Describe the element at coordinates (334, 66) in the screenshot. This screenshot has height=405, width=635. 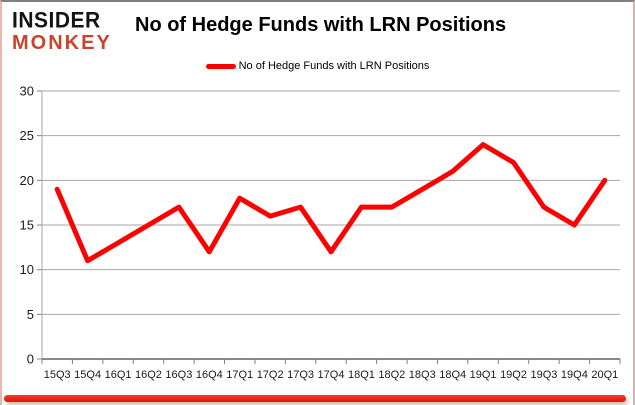
I see `legend-label: No of Hedge Funds with LRN Positions` at that location.